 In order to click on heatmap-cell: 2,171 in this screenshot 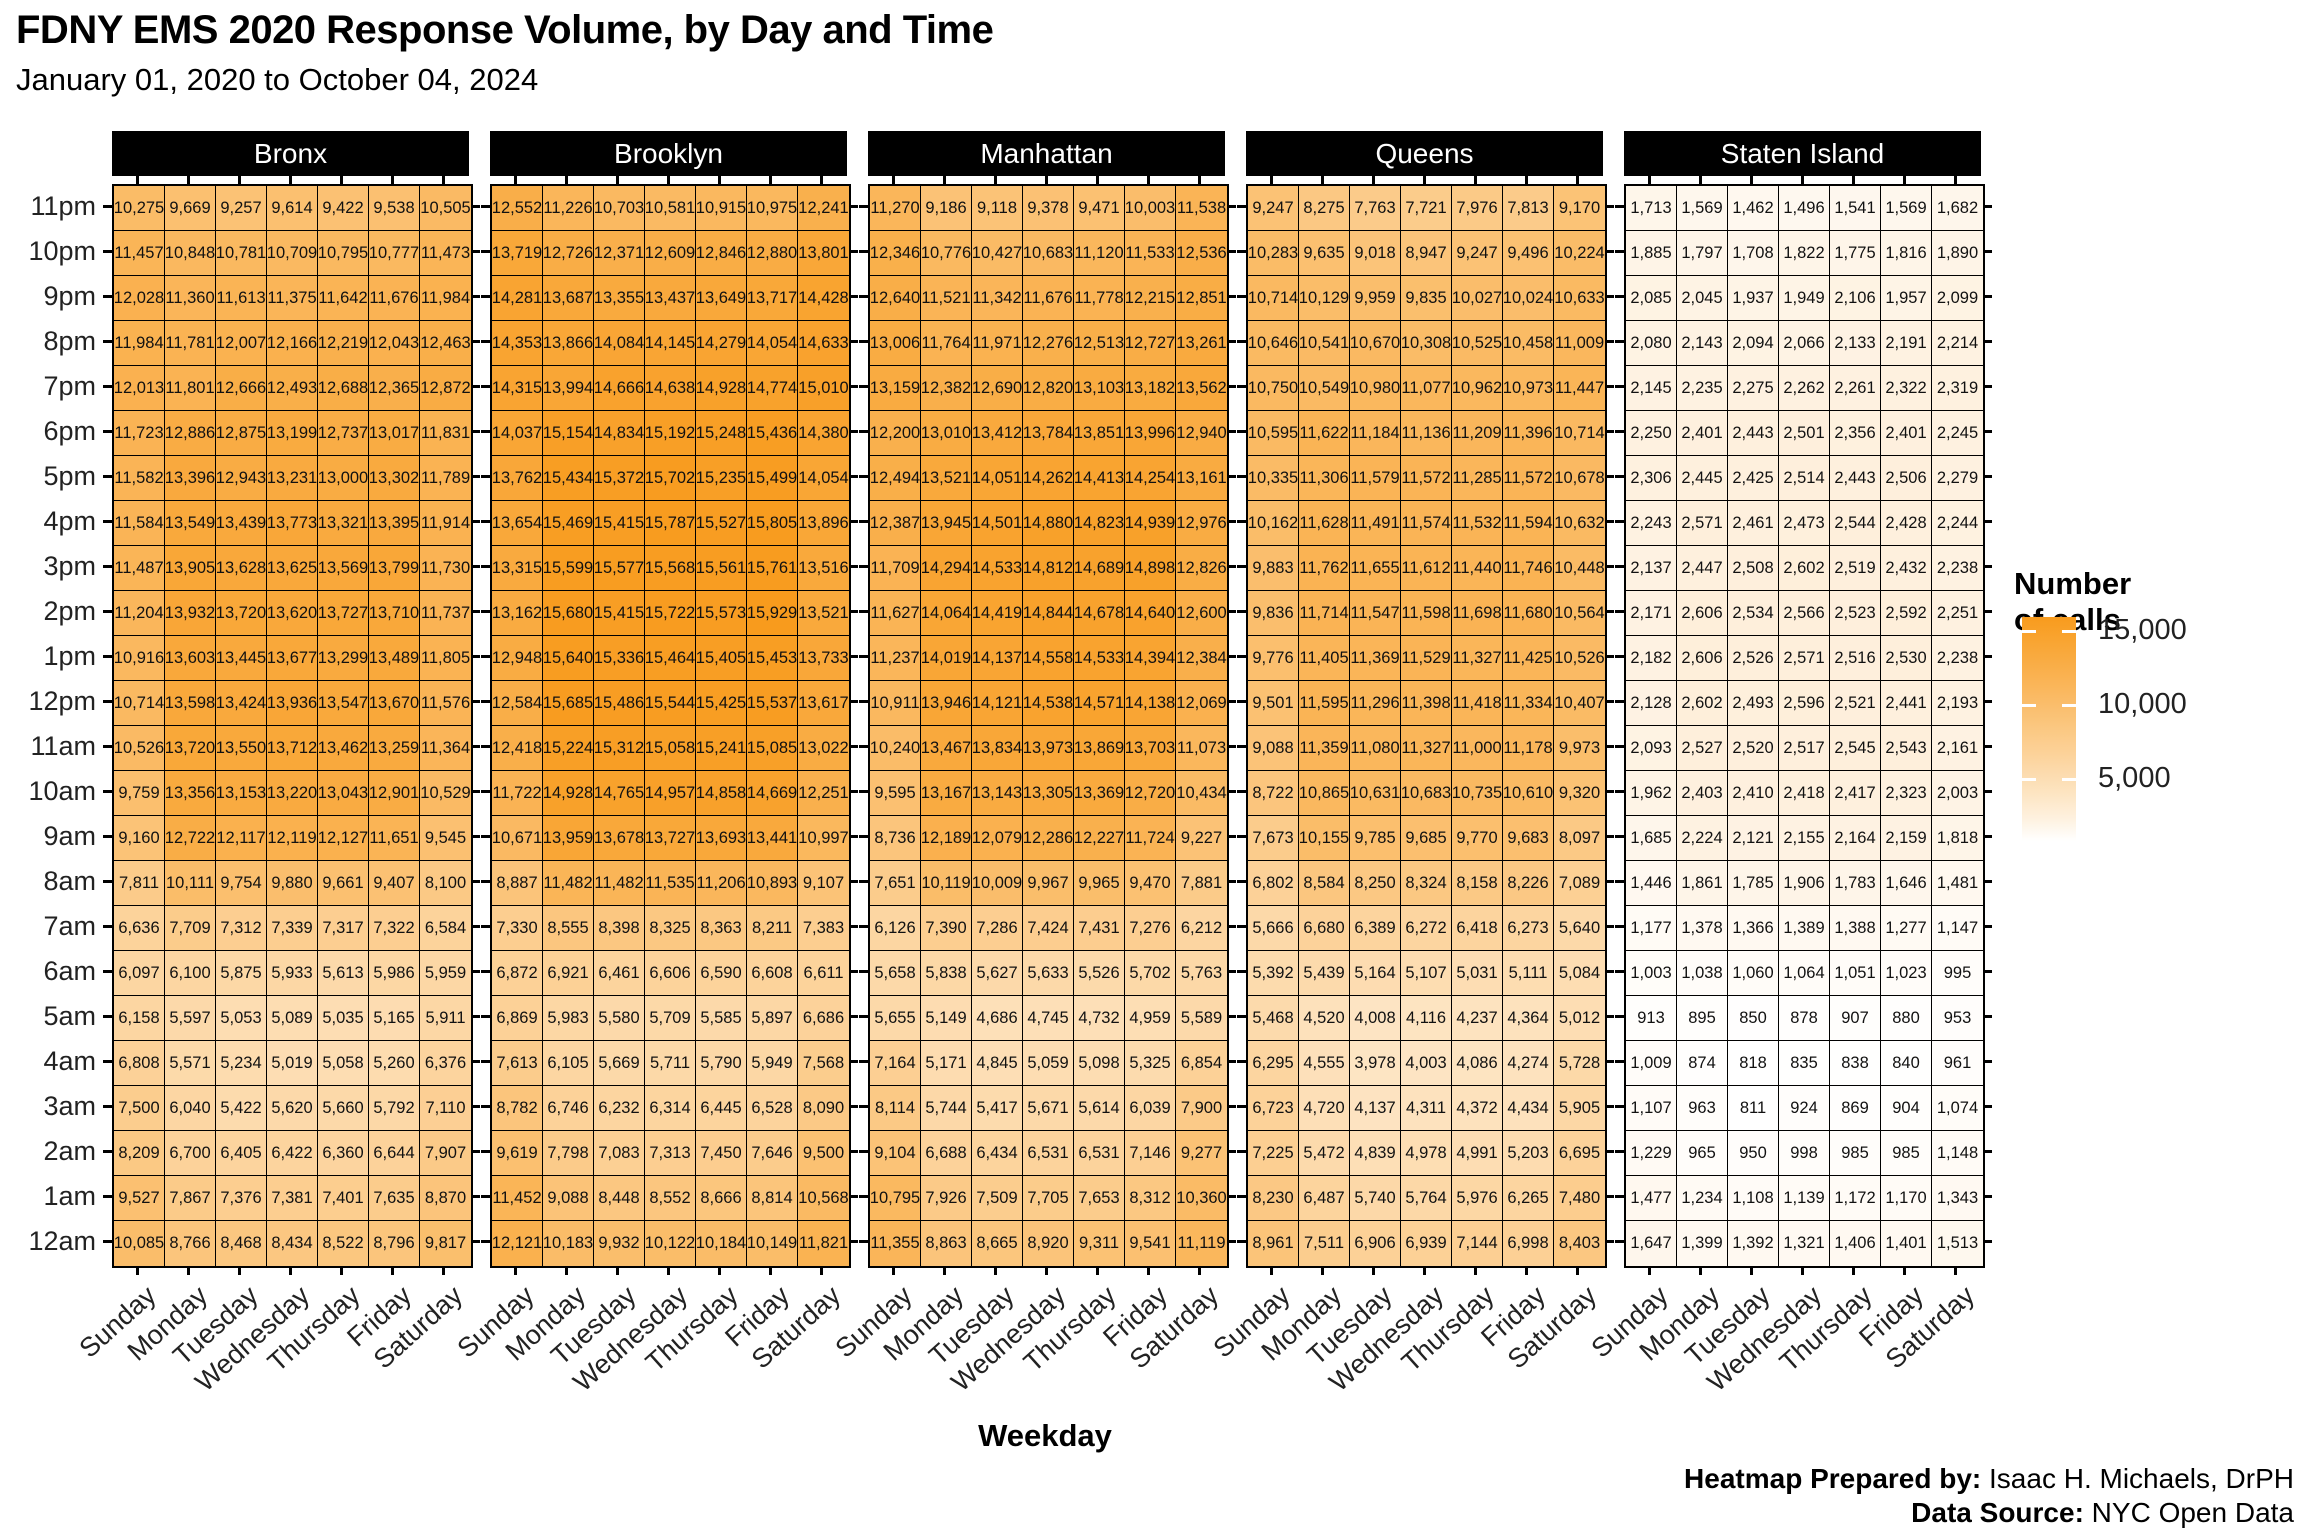, I will do `click(1651, 613)`.